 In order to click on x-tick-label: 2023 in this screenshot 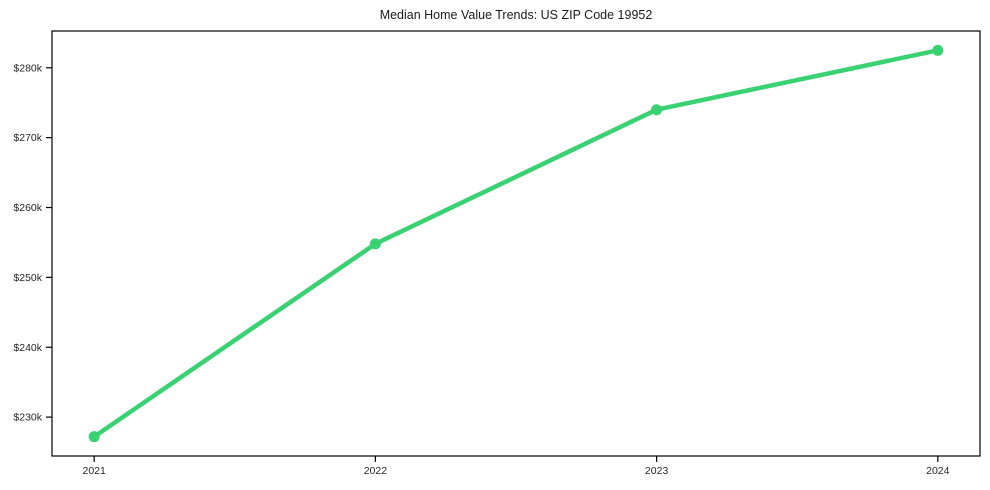, I will do `click(657, 471)`.